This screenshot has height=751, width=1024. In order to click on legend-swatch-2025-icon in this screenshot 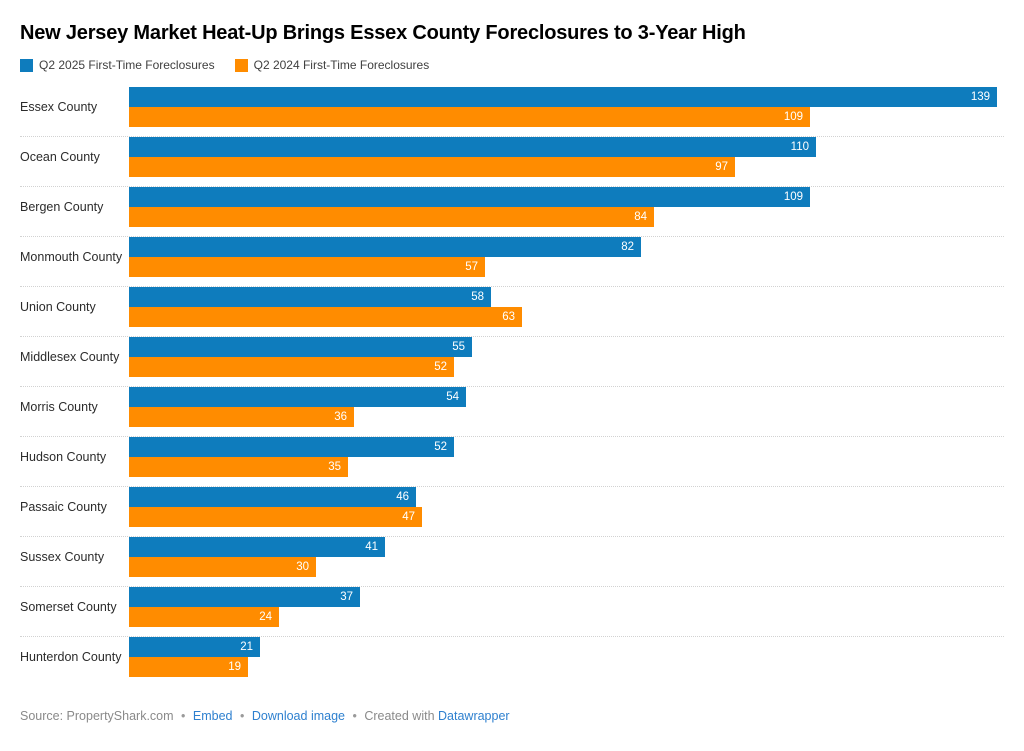, I will do `click(26, 65)`.